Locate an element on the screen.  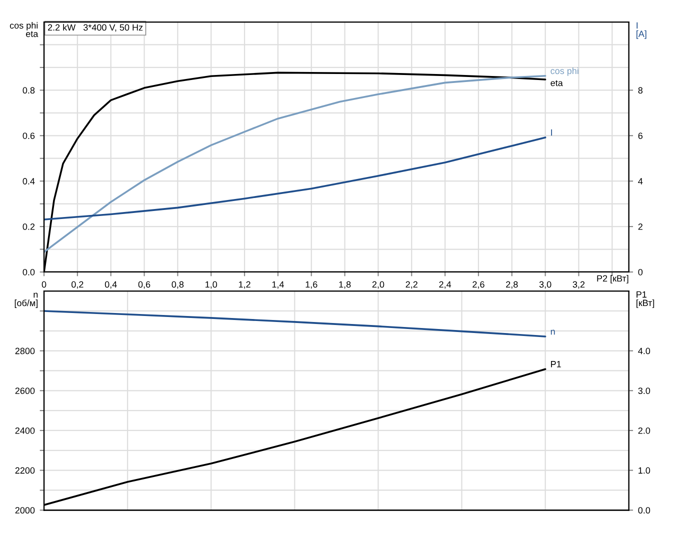
y2-tick-label: 8 is located at coordinates (640, 90).